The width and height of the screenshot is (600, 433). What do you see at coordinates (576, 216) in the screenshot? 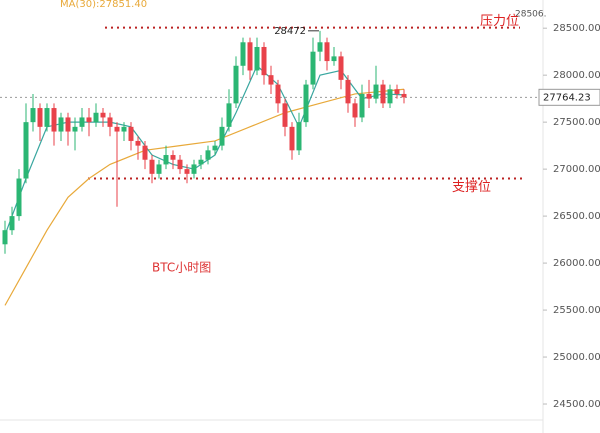
I see `y-tick-label: 26500.00` at bounding box center [576, 216].